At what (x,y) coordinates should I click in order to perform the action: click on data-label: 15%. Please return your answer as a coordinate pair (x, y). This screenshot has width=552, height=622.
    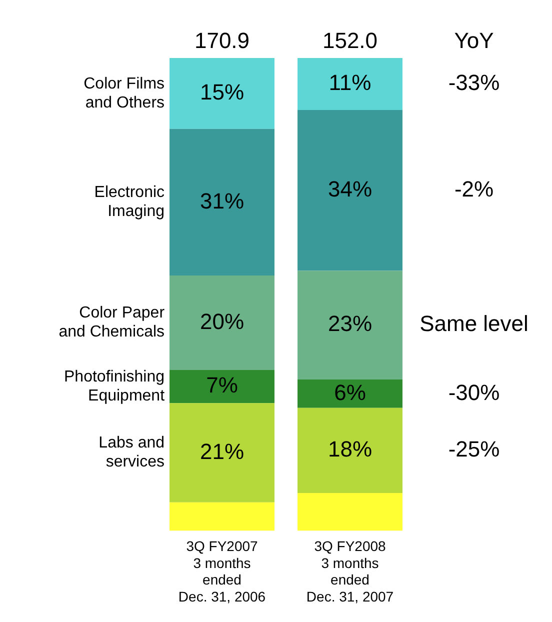
    Looking at the image, I should click on (222, 92).